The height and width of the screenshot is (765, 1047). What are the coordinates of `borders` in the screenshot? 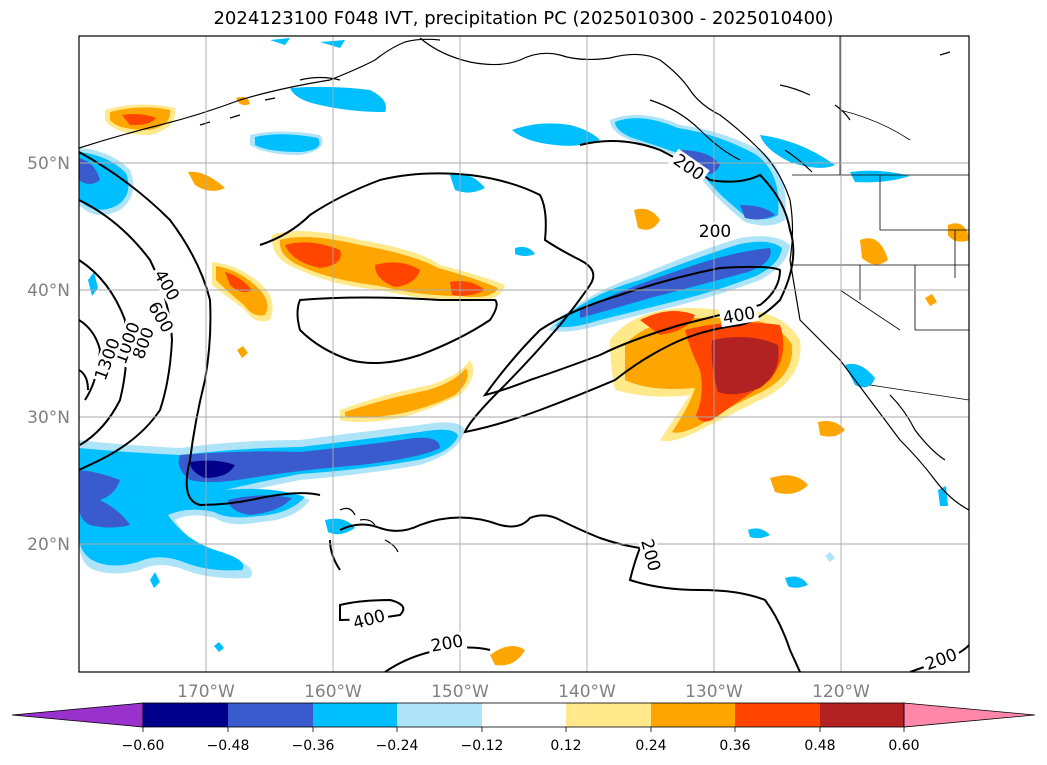 It's located at (879, 218).